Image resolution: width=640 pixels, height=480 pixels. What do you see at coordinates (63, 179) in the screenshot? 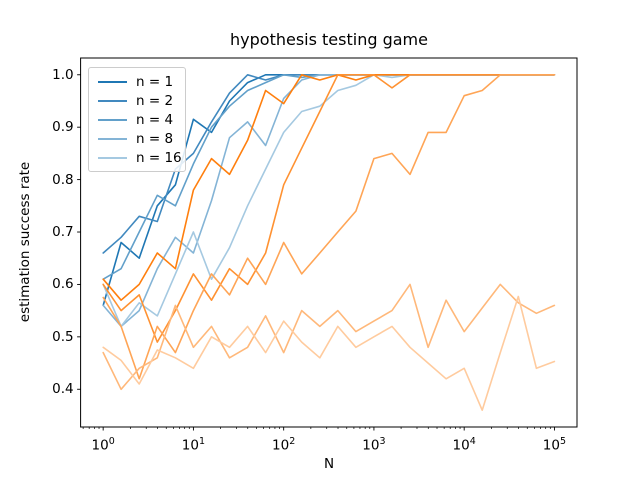
I see `y-tick-label: 0.8` at bounding box center [63, 179].